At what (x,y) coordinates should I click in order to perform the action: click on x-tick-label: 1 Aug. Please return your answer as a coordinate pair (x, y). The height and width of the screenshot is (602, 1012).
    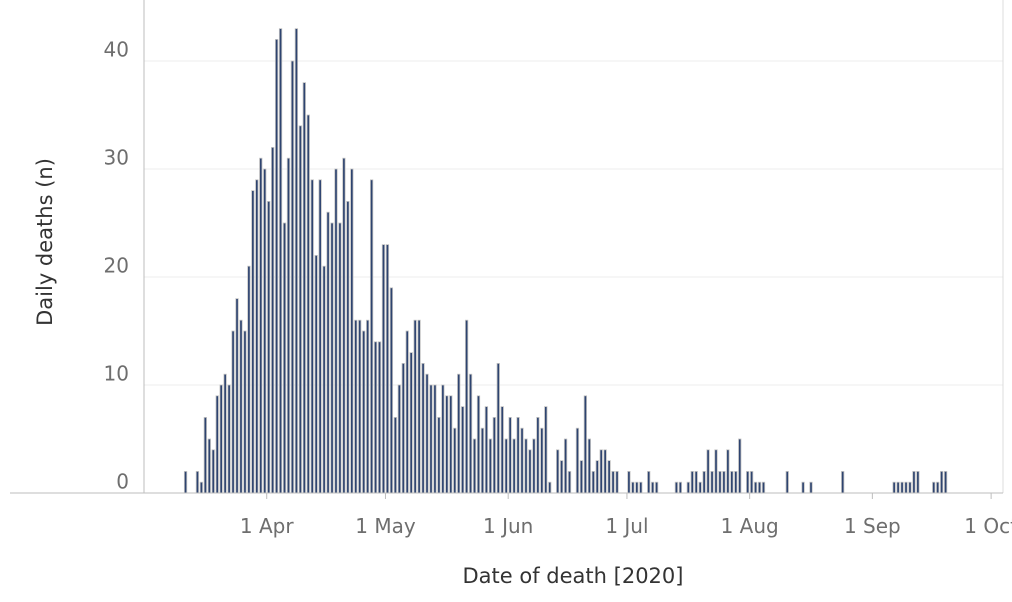
    Looking at the image, I should click on (750, 526).